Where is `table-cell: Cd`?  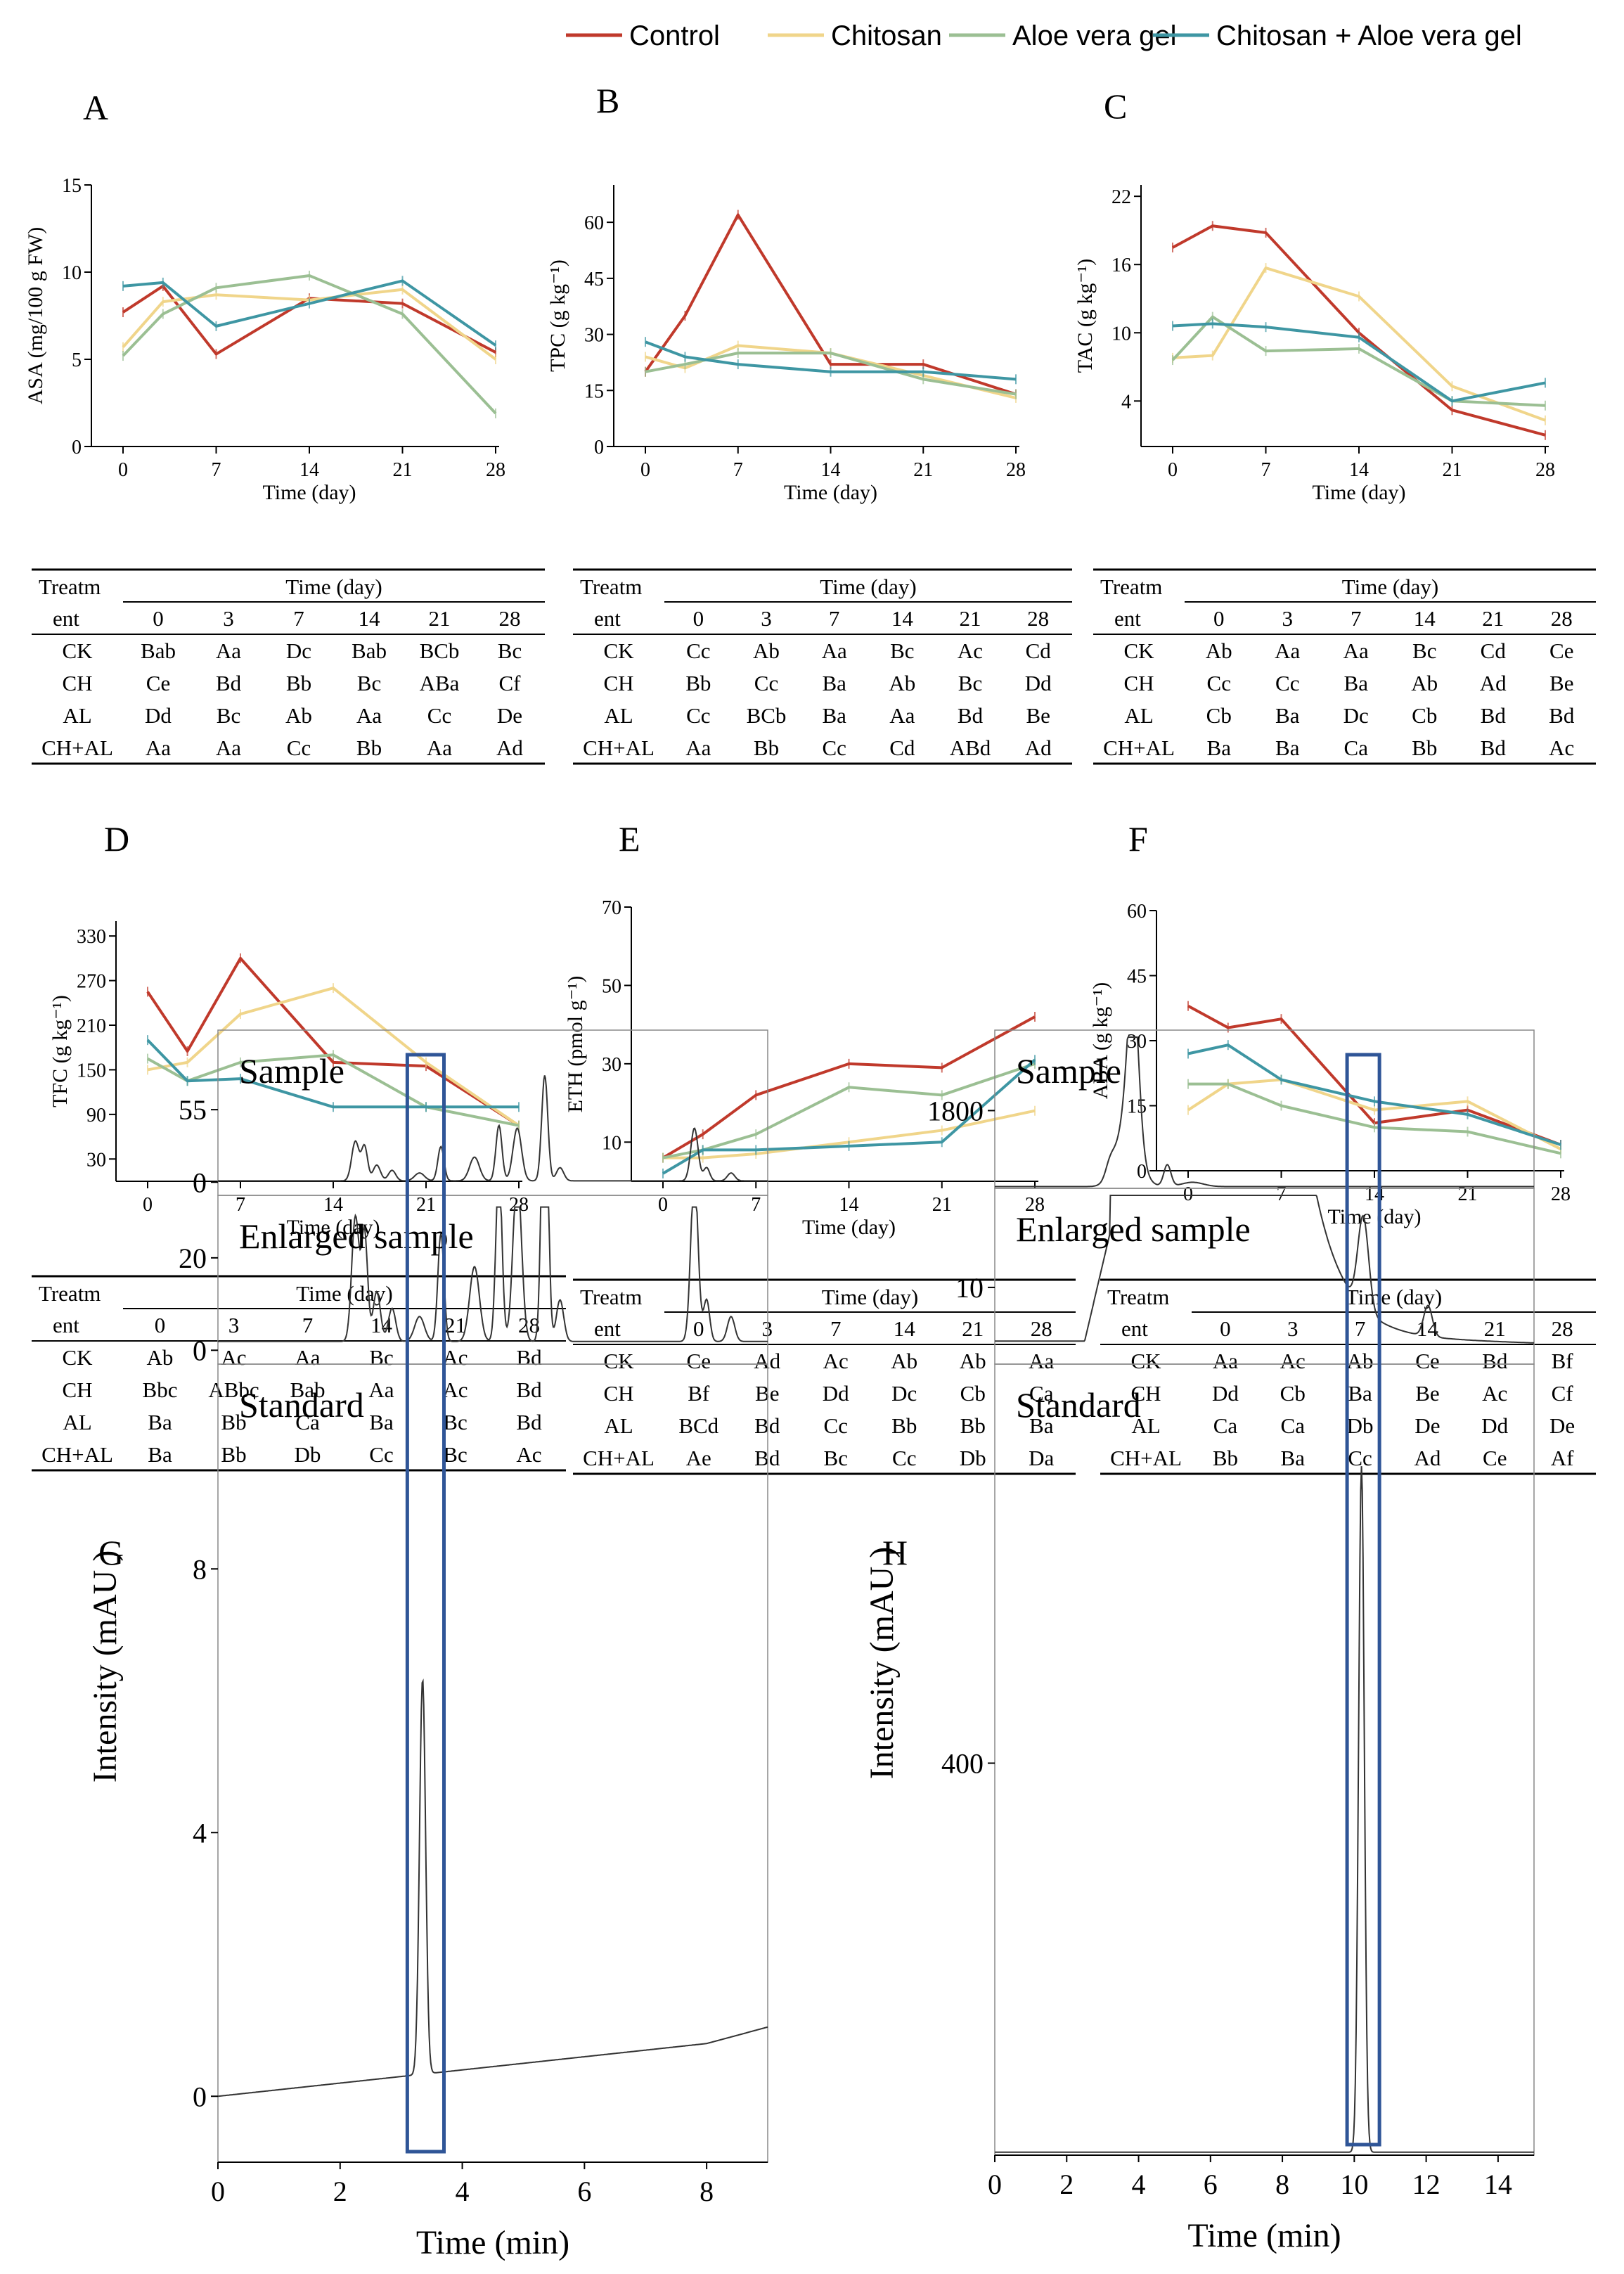
table-cell: Cd is located at coordinates (1494, 650).